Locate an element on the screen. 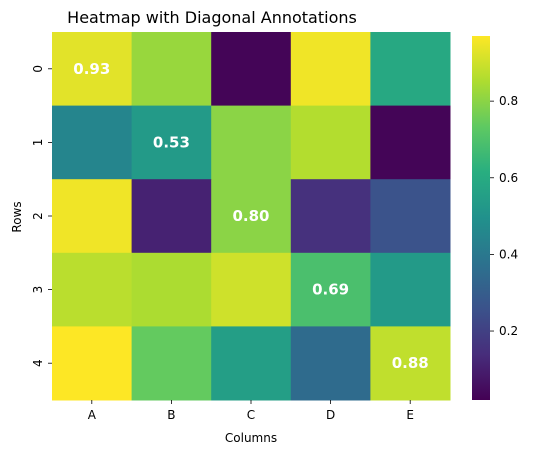 The width and height of the screenshot is (535, 455). heatmap-cell-r1-c0 is located at coordinates (92, 142).